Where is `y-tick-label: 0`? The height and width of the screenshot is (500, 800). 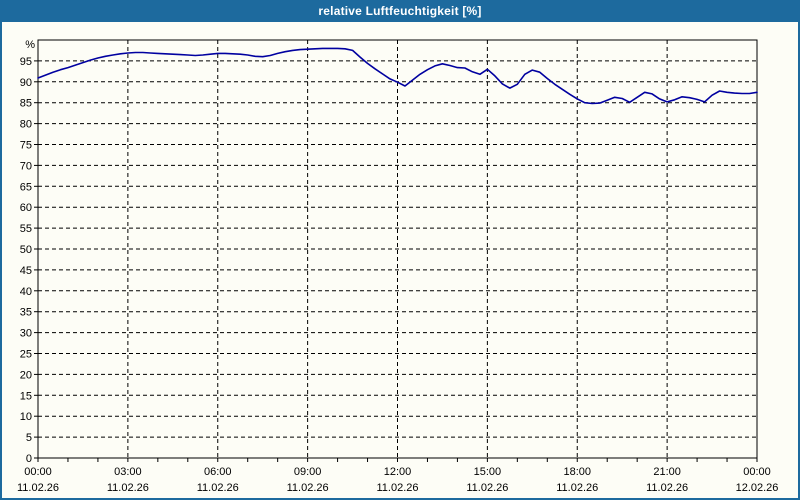
y-tick-label: 0 is located at coordinates (29, 459).